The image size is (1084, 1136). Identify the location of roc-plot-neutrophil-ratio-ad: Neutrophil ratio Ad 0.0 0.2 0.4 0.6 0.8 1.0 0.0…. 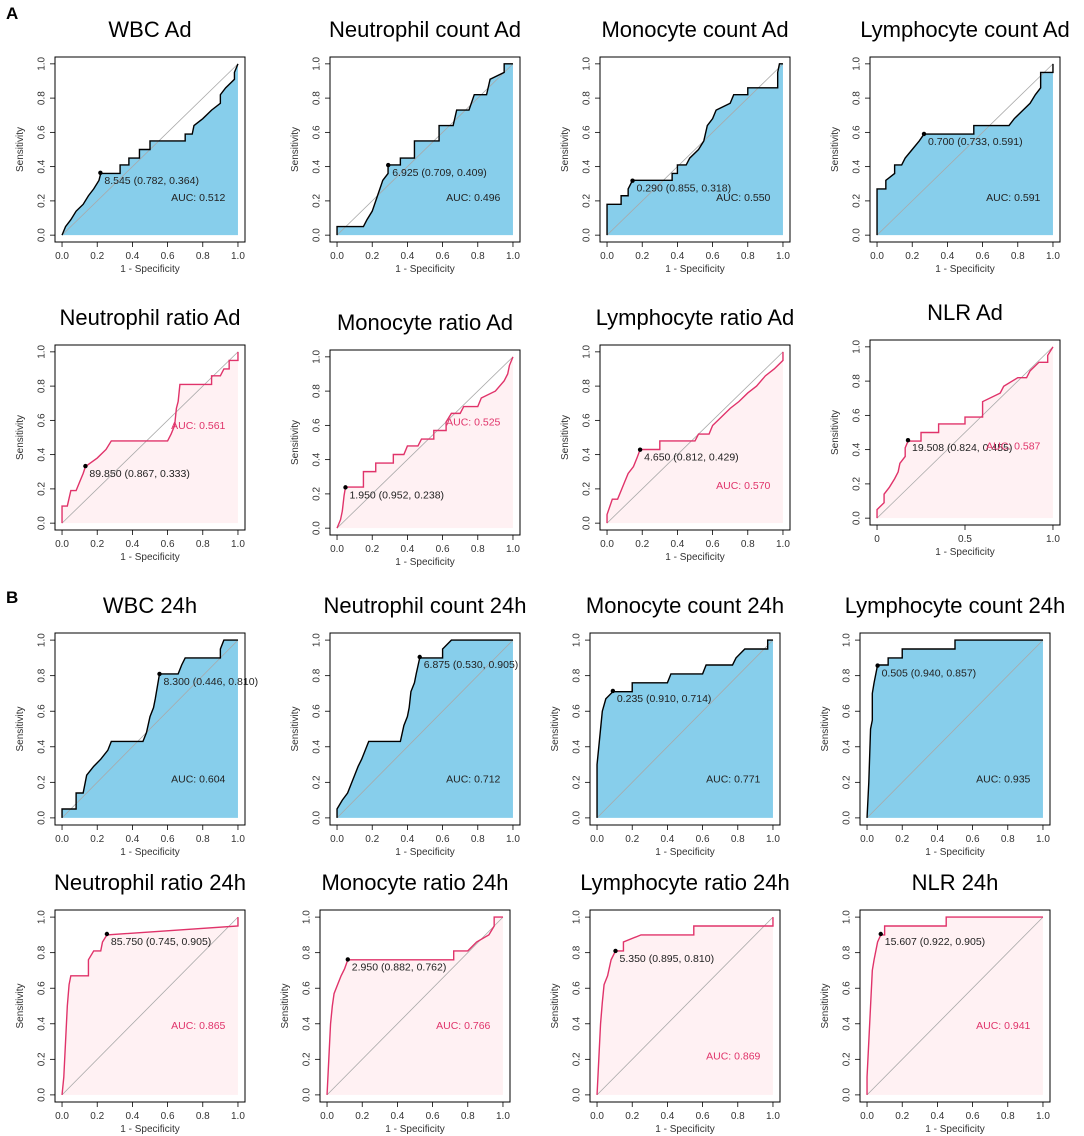
(130, 434).